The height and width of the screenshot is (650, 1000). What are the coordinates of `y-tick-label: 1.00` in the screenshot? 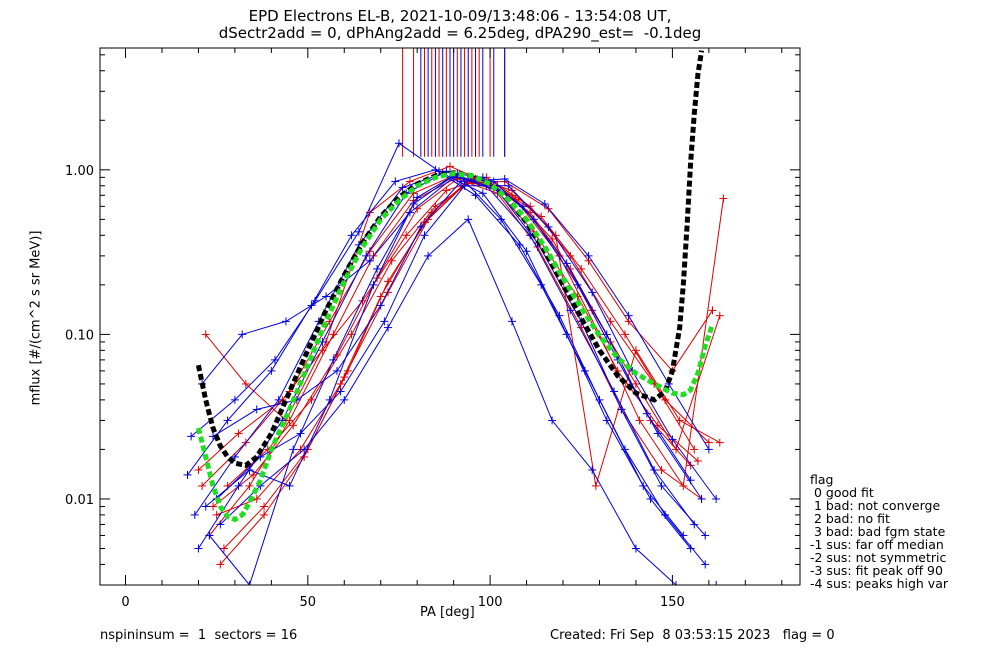 It's located at (79, 171).